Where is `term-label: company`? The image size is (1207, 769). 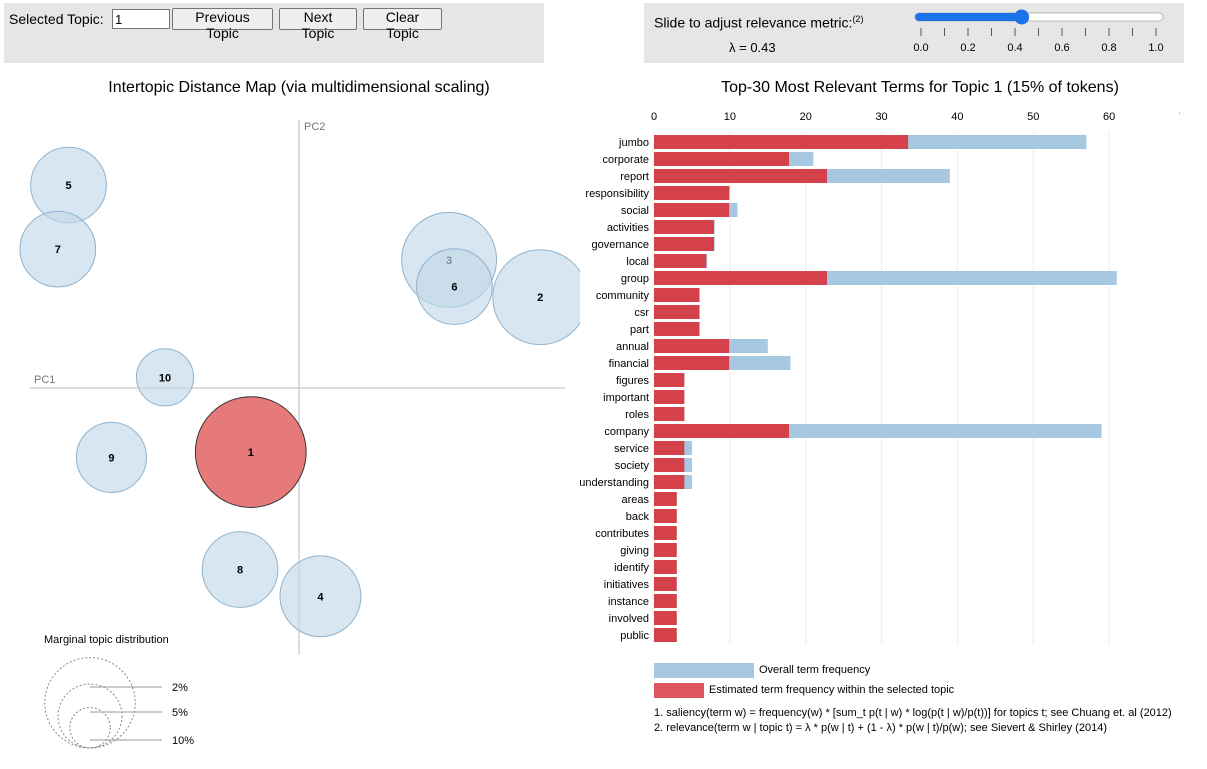 term-label: company is located at coordinates (626, 432).